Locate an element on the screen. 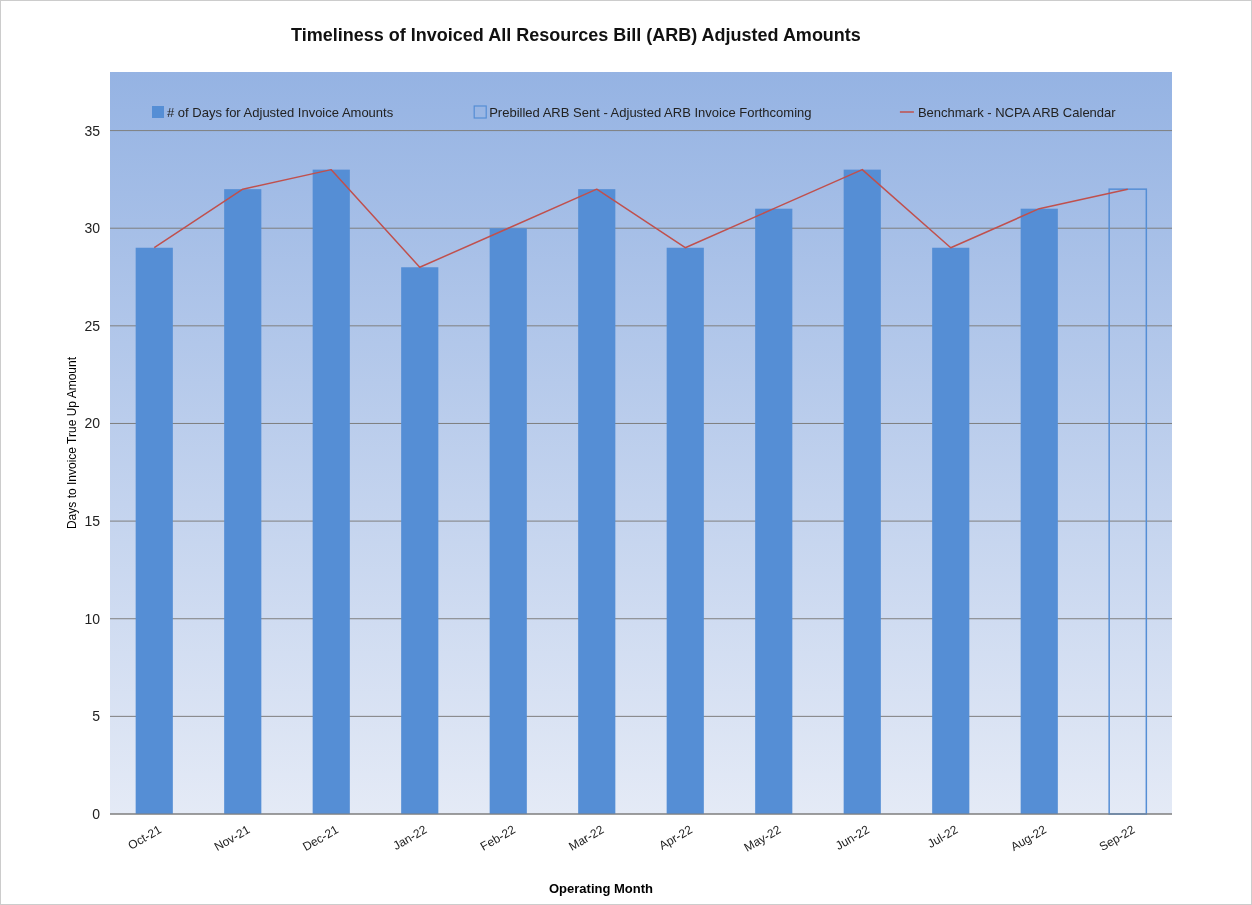  y-tick-label: 15 is located at coordinates (92, 521).